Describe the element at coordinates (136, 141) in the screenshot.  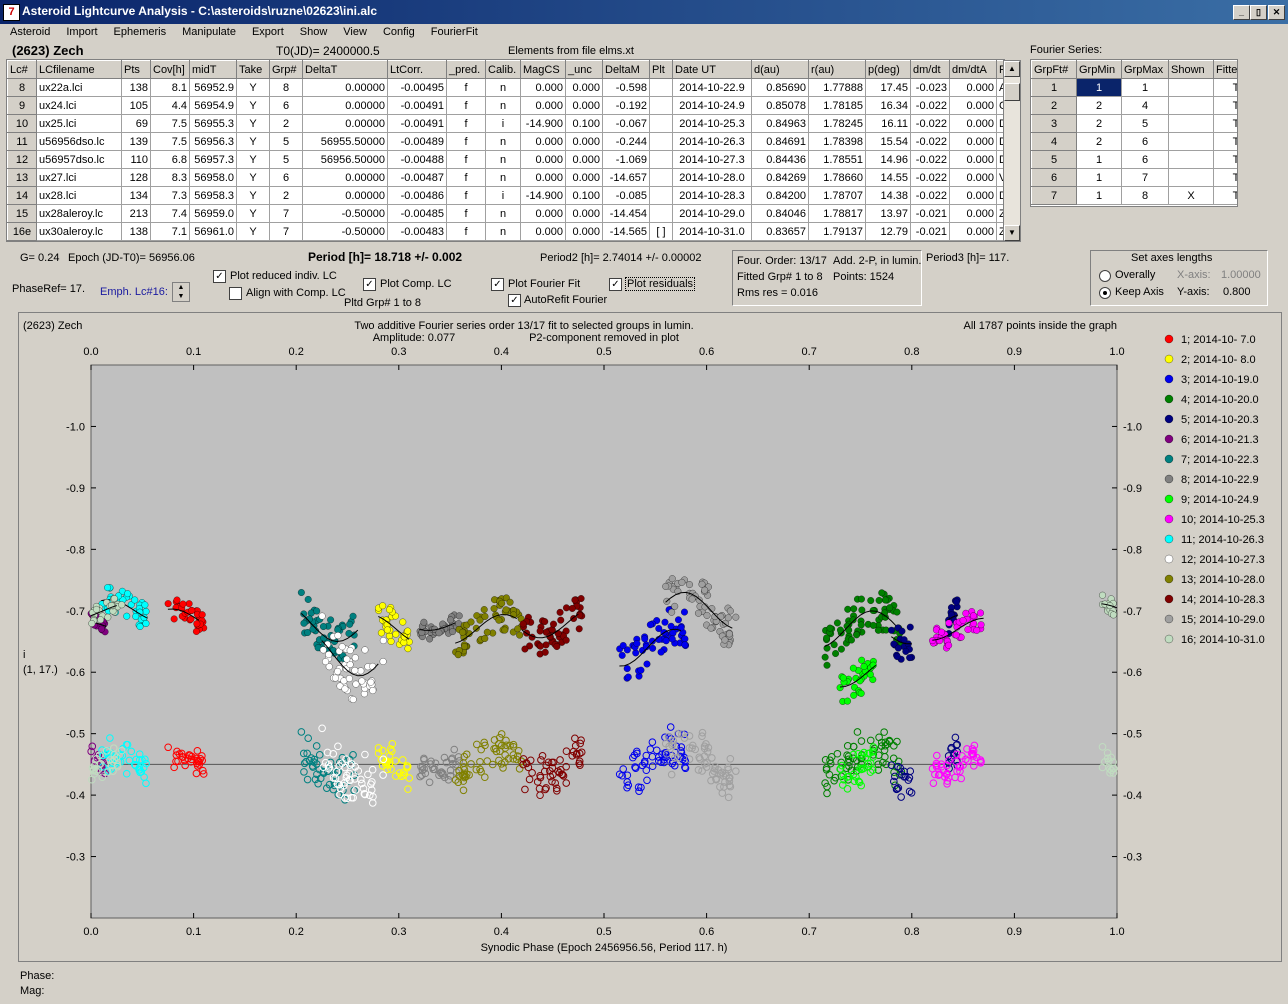
I see `table-cell: 139` at that location.